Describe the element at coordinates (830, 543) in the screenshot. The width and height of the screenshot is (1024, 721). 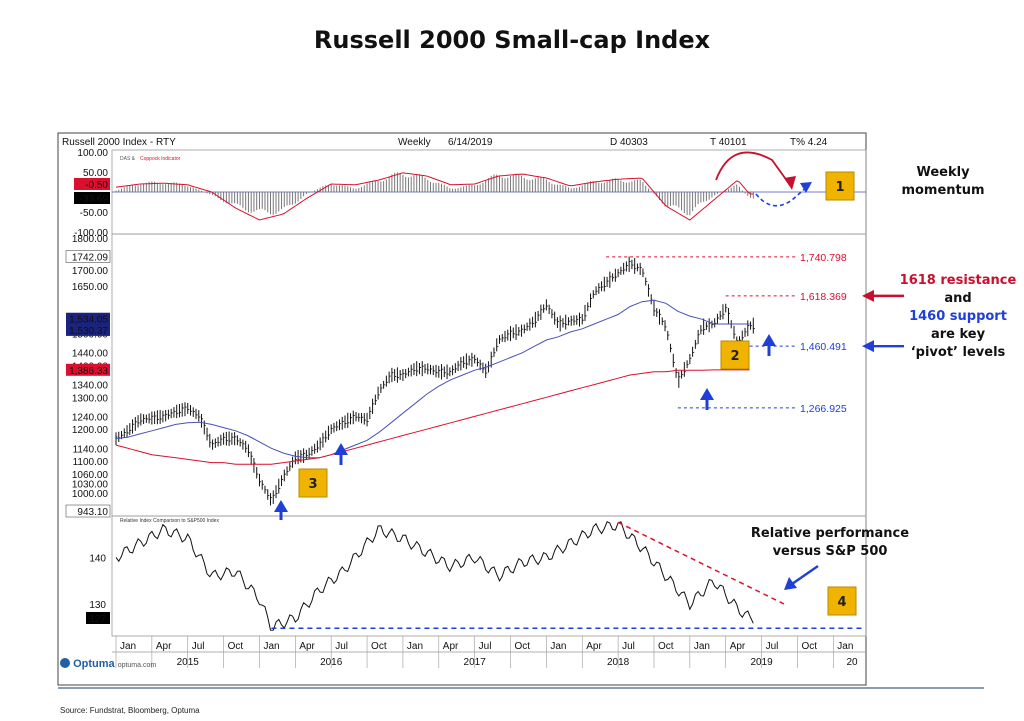
I see `note-relative: Relative performance versus S&P 500` at that location.